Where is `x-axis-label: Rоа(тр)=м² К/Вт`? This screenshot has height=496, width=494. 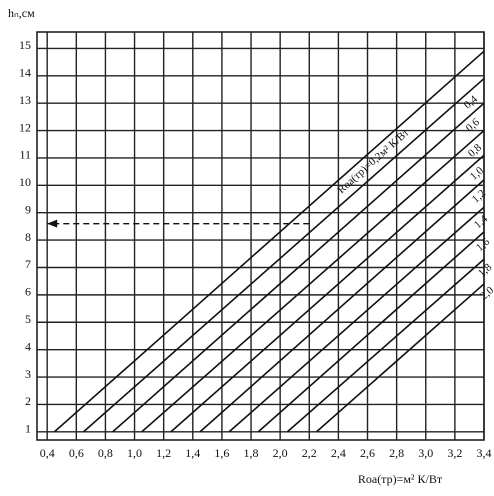 x-axis-label: Rоа(тр)=м² К/Вт is located at coordinates (400, 479).